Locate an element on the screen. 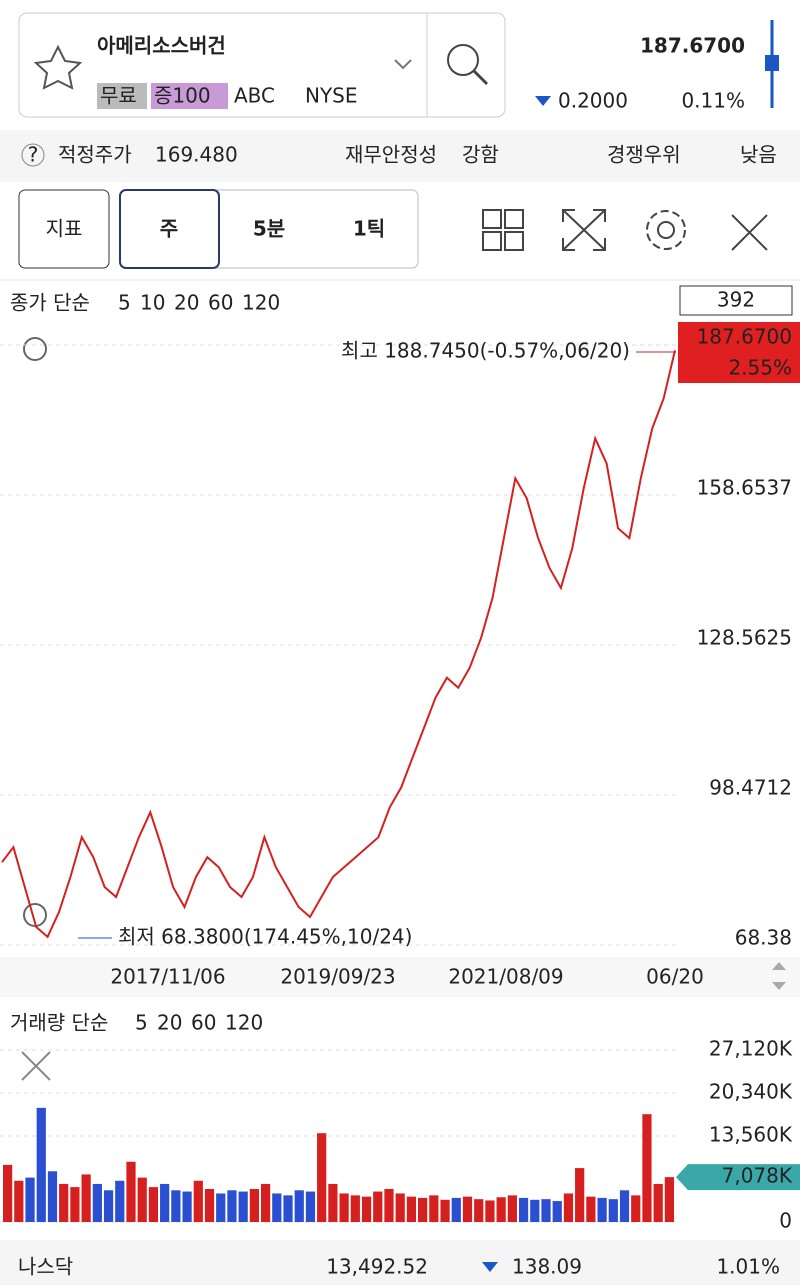 Image resolution: width=800 pixels, height=1285 pixels. x-tick-label: 2017/11/06 is located at coordinates (167, 977).